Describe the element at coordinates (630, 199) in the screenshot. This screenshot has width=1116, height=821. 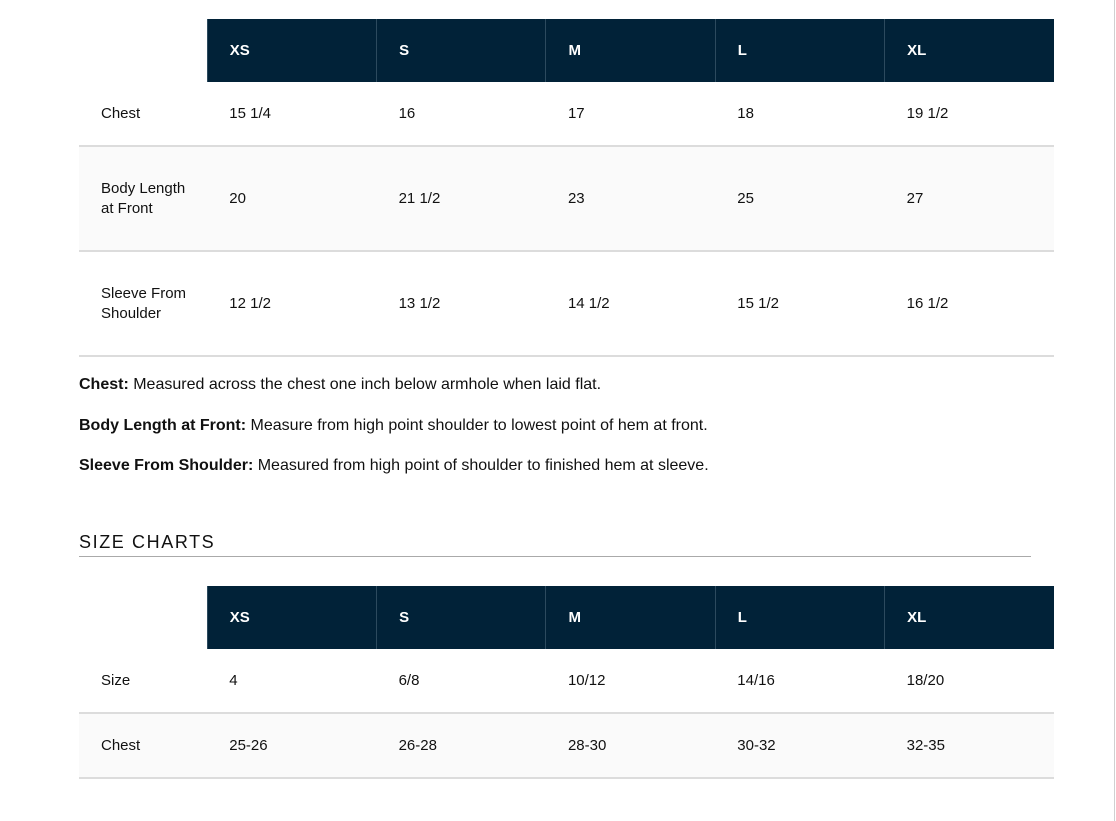
I see `cell: 23` at that location.